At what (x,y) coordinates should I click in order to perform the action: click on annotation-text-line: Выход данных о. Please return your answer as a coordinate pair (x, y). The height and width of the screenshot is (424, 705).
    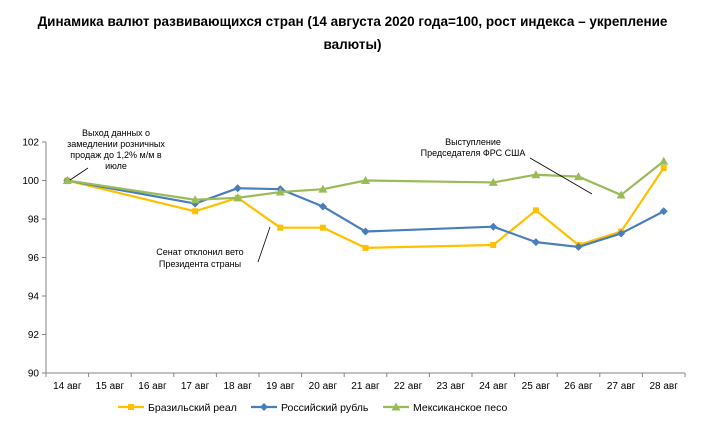
    Looking at the image, I should click on (116, 133).